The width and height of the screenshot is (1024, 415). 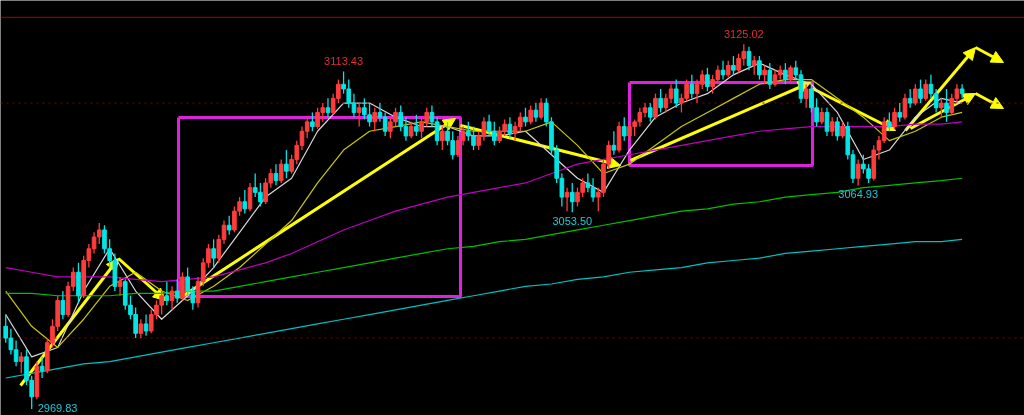 What do you see at coordinates (858, 194) in the screenshot?
I see `annotation: 3064.93` at bounding box center [858, 194].